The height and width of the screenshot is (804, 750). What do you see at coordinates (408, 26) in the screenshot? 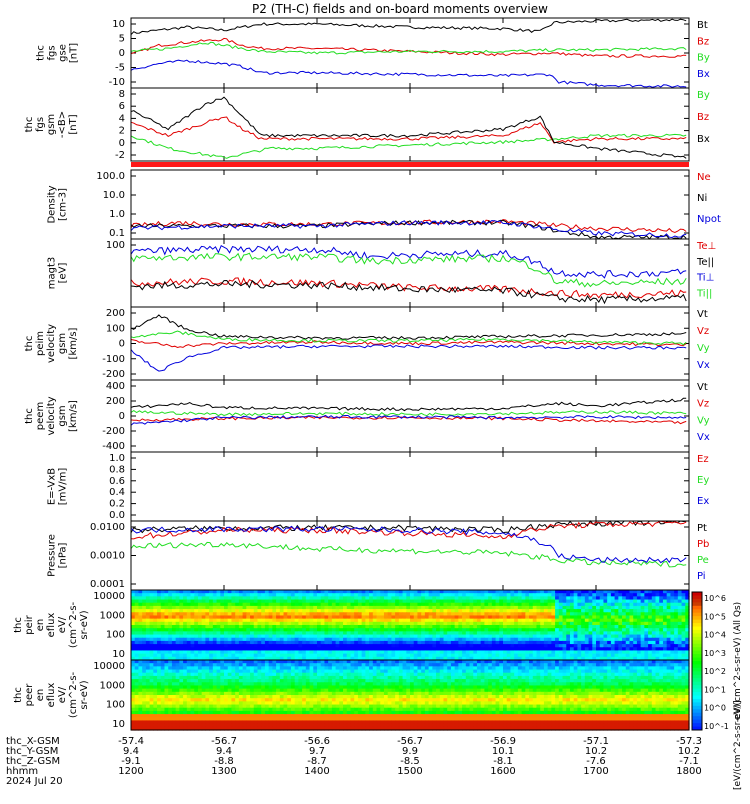
I see `series-fgs-Bt` at bounding box center [408, 26].